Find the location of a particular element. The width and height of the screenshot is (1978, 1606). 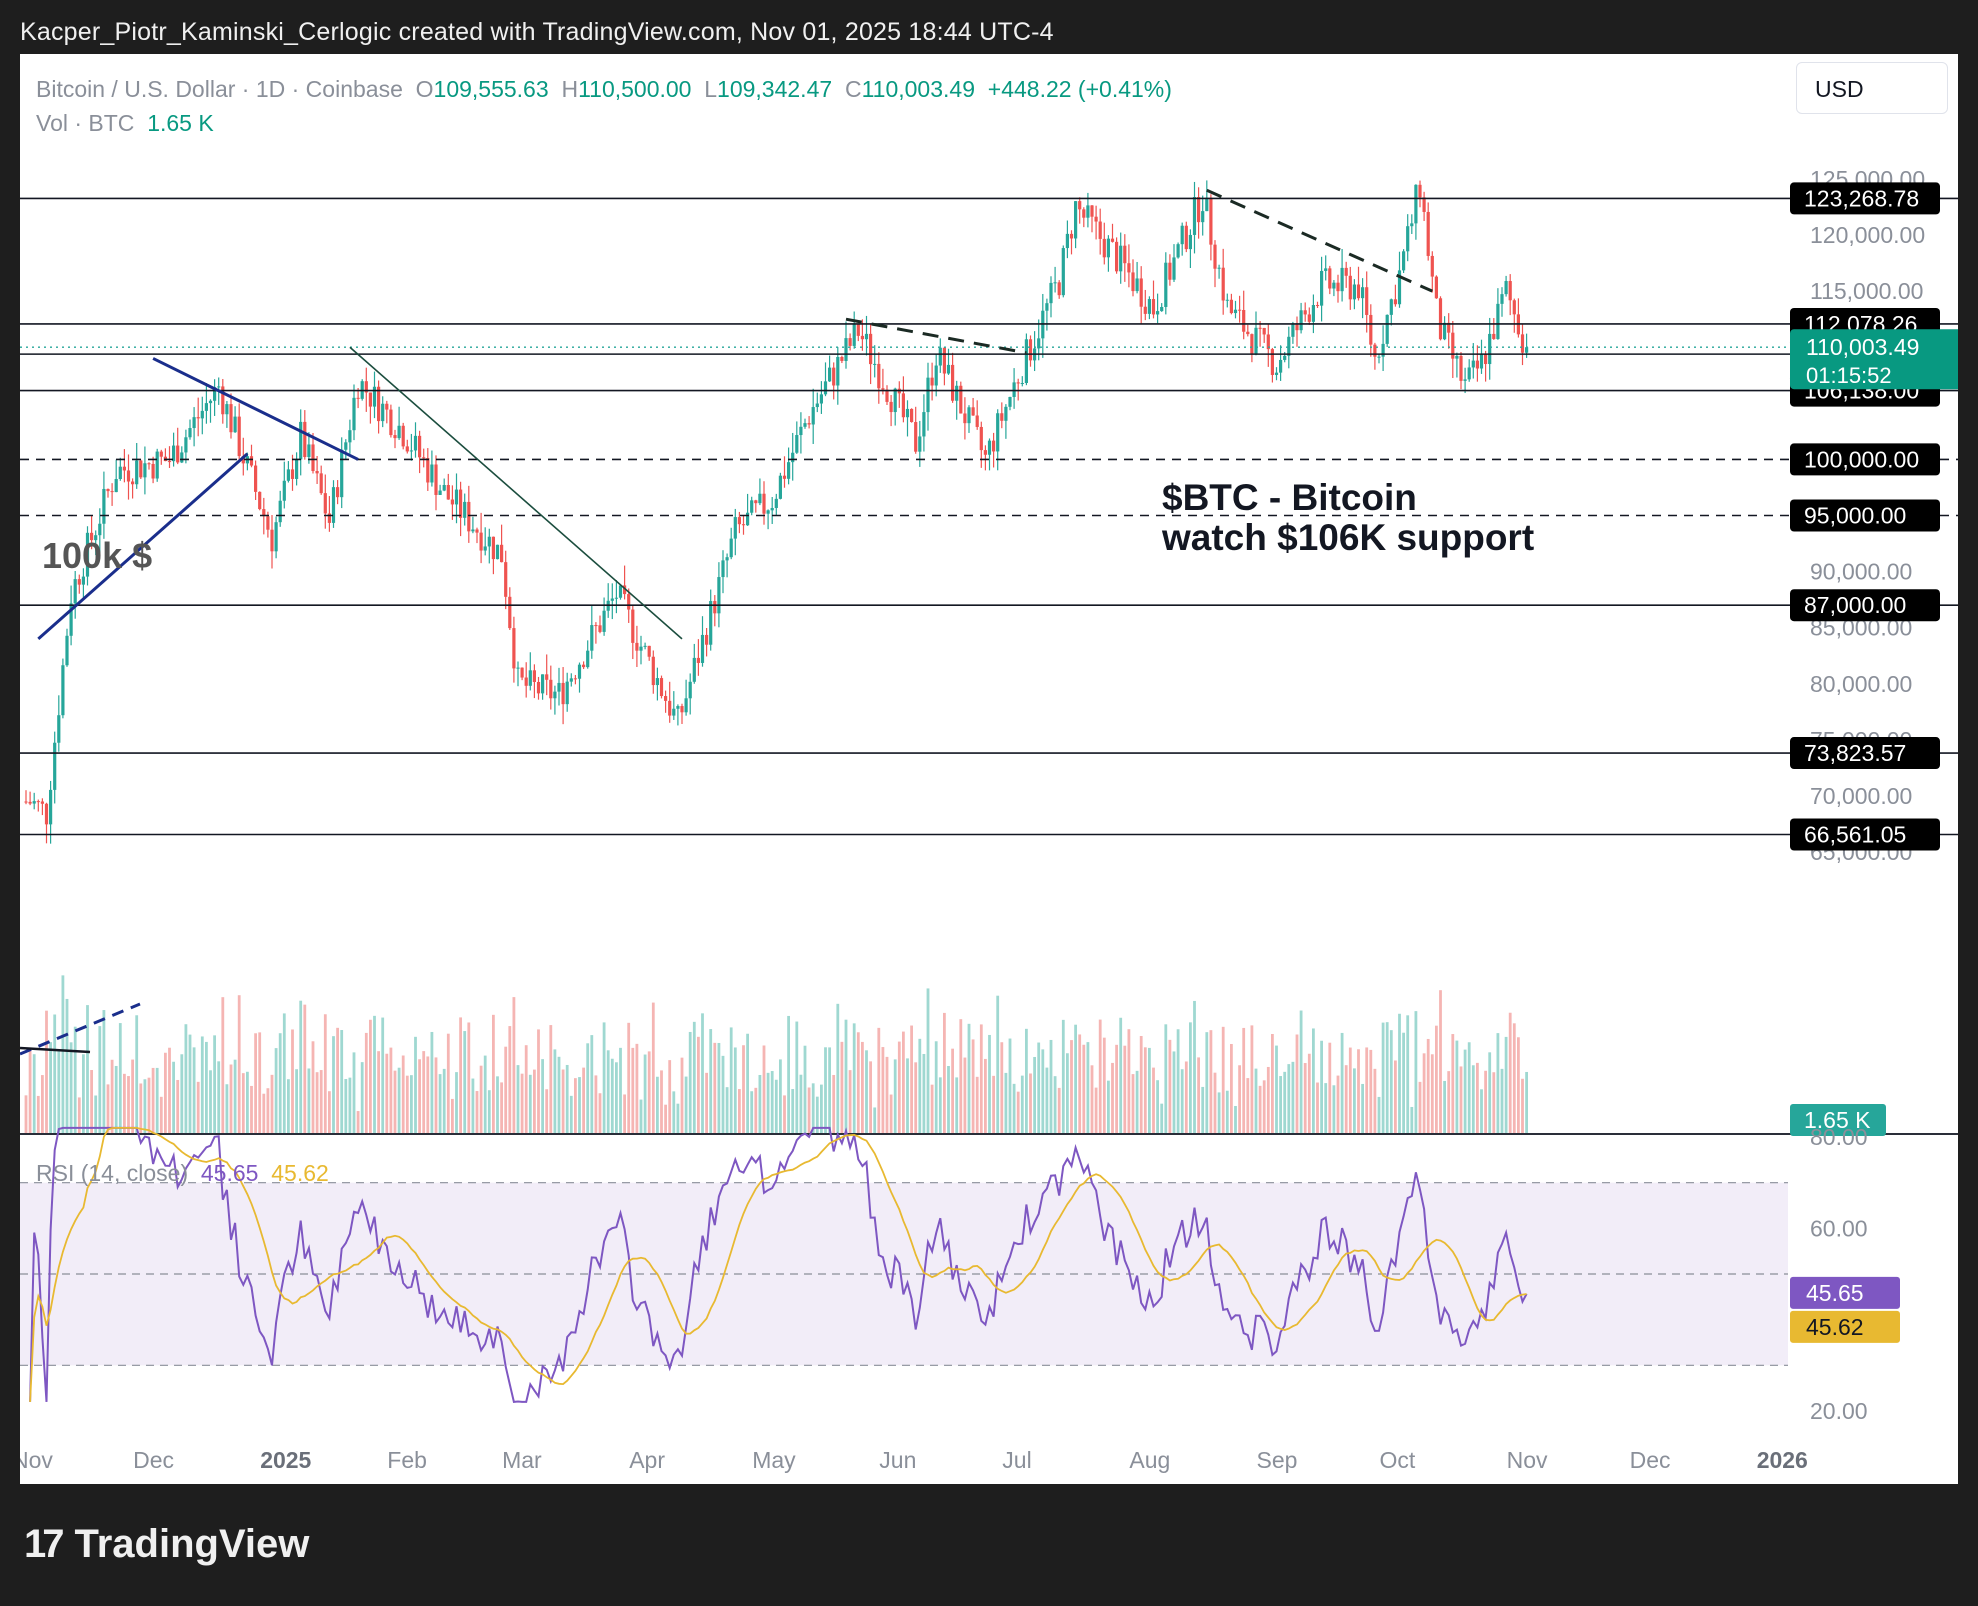

level-badge is located at coordinates (1865, 515).